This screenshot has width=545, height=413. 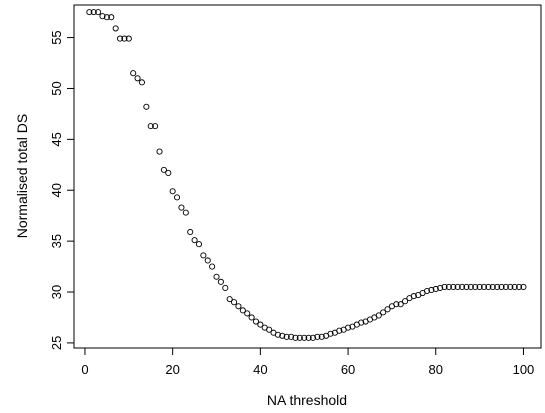 I want to click on x-axis-title: NA threshold, so click(x=307, y=400).